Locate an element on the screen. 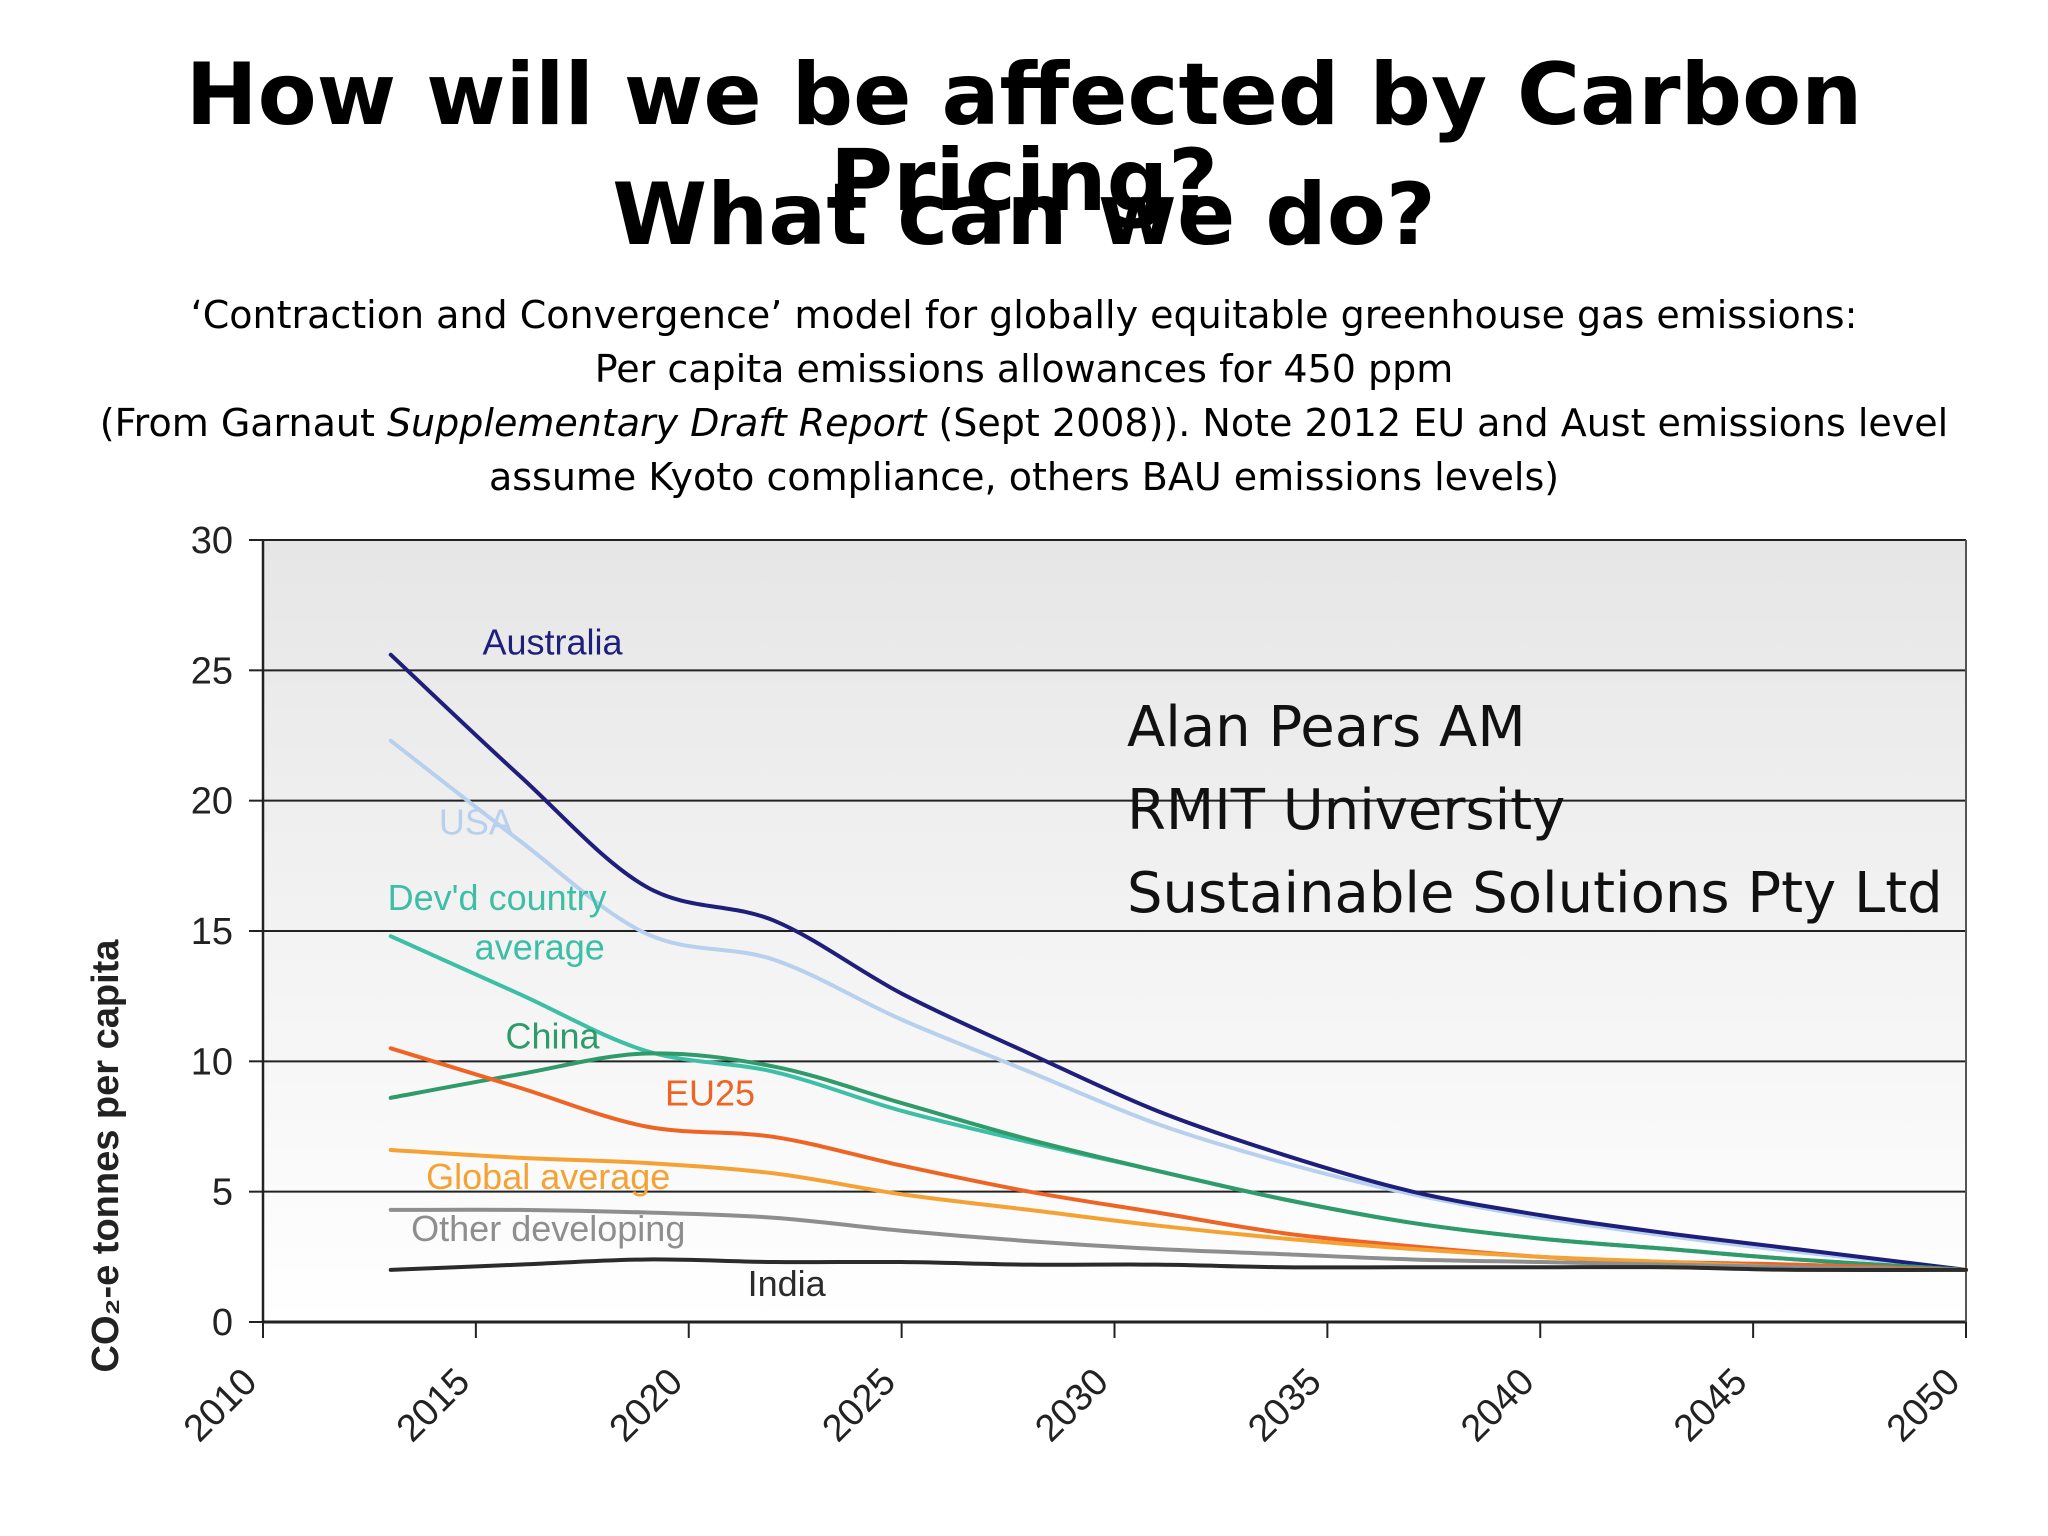 Image resolution: width=2048 pixels, height=1536 pixels. series-line-other is located at coordinates (1178, 1239).